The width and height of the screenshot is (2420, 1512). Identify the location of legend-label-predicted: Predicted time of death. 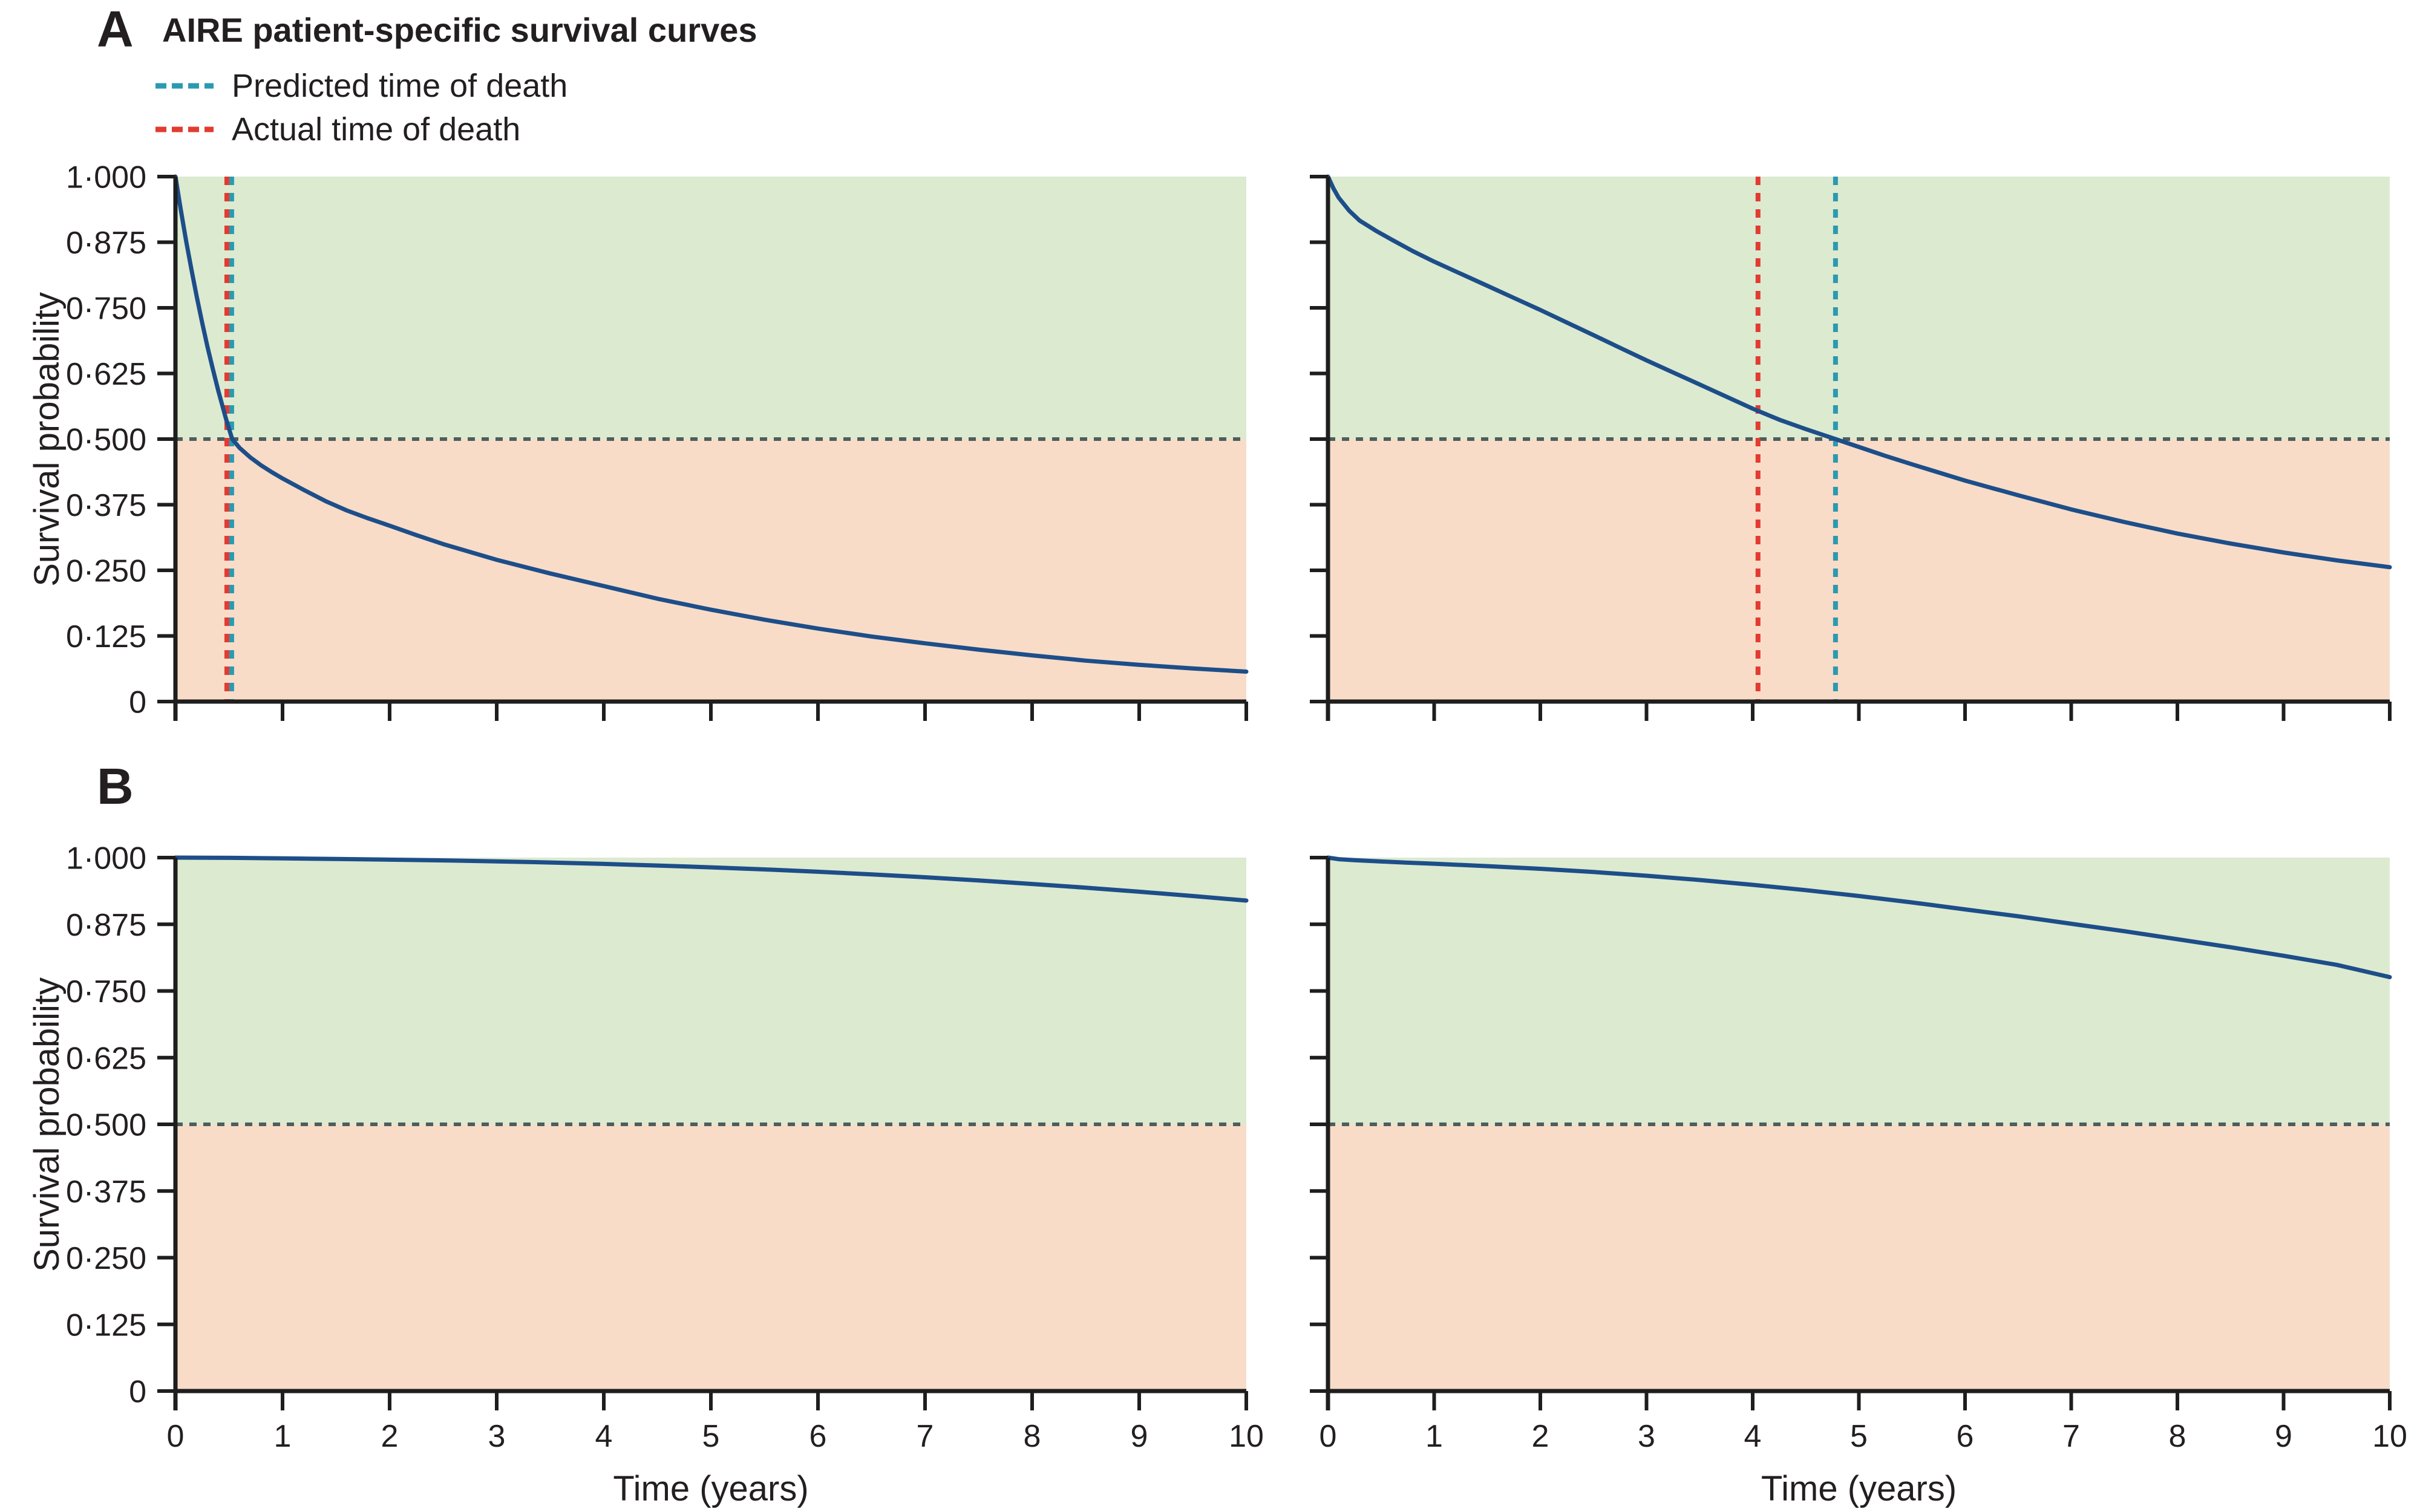
(400, 86).